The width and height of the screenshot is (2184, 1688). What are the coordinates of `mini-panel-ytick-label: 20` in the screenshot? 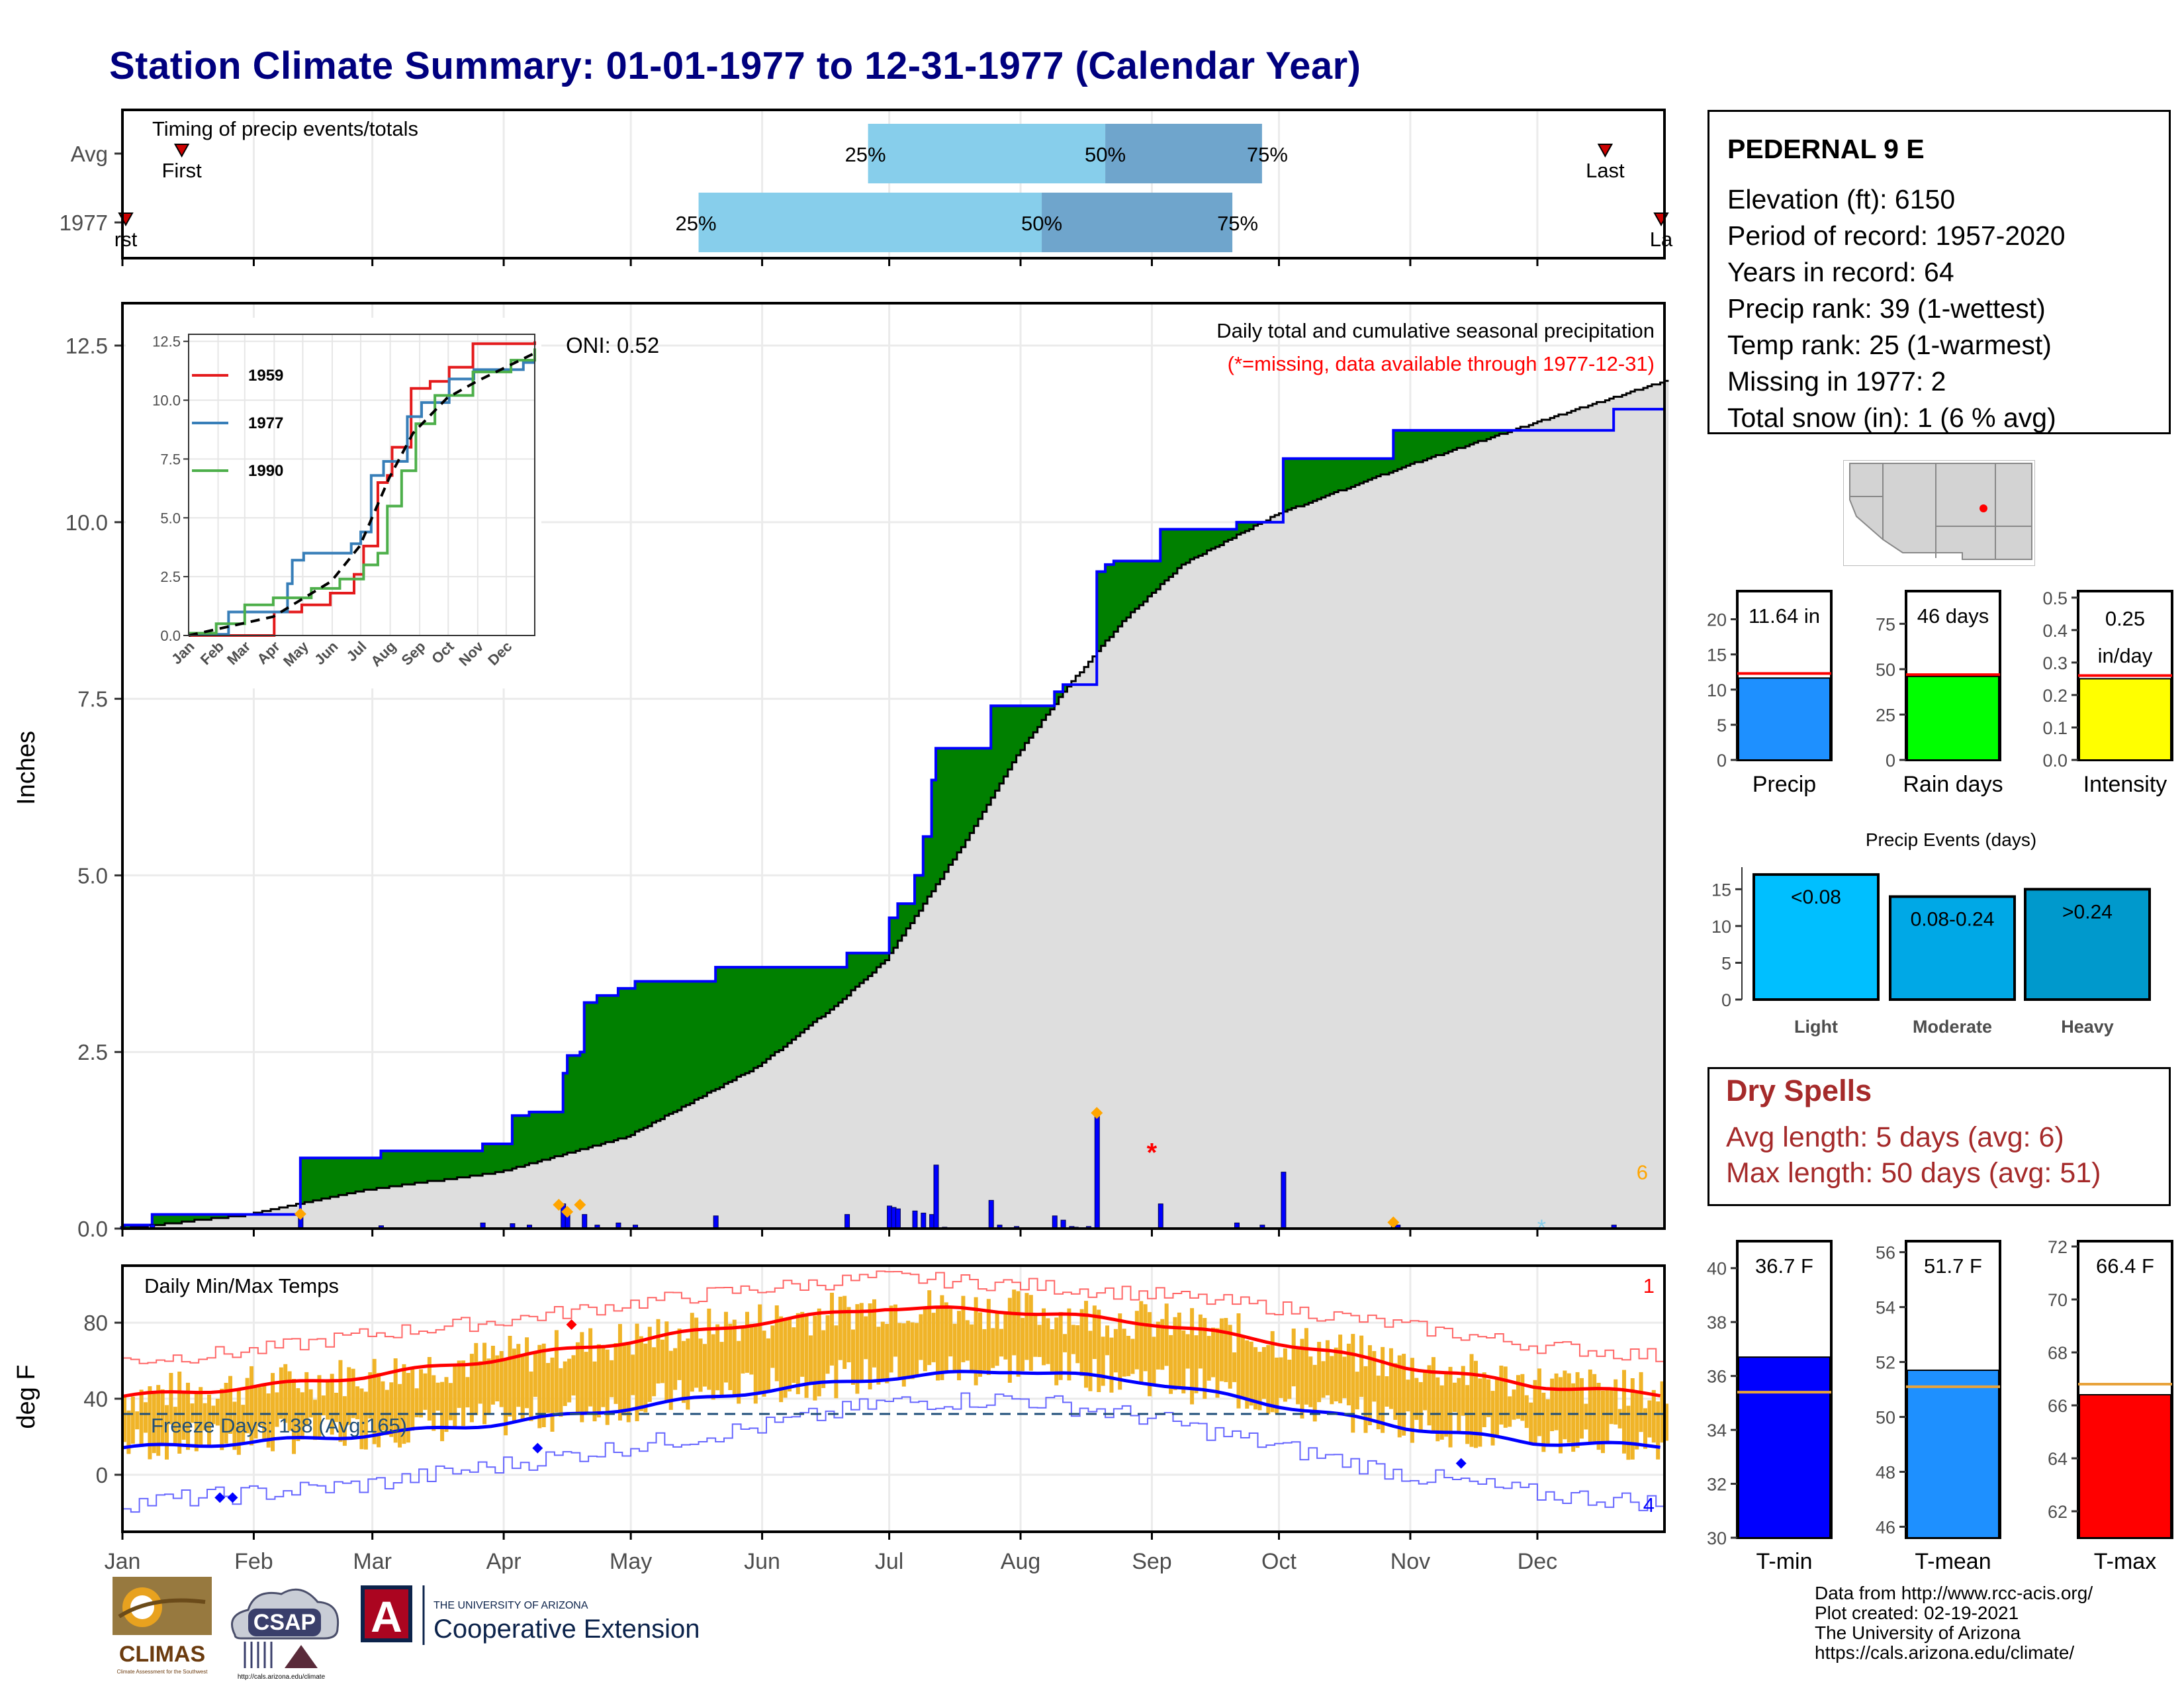 It's located at (1717, 620).